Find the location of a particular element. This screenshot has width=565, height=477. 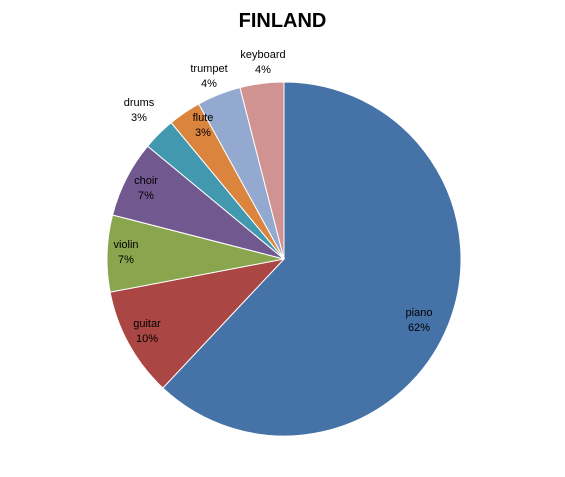

slice-value-label-trumpet: 4% is located at coordinates (209, 84).